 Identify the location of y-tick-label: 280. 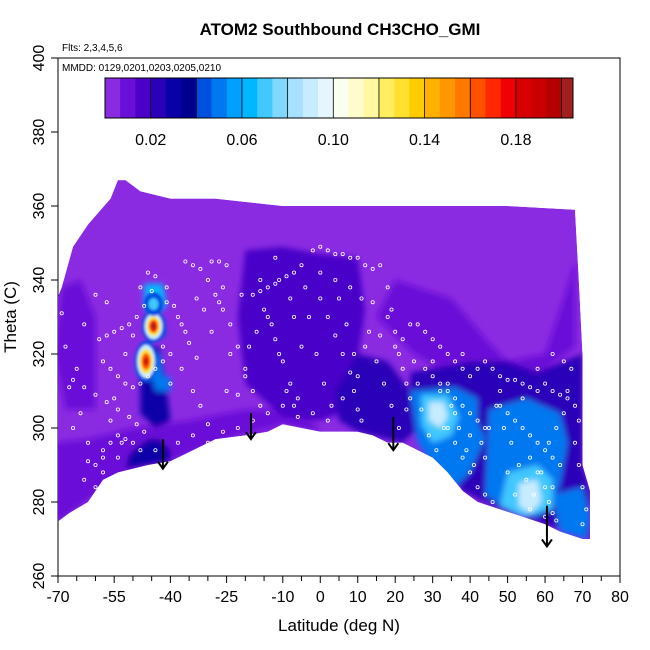
(39, 502).